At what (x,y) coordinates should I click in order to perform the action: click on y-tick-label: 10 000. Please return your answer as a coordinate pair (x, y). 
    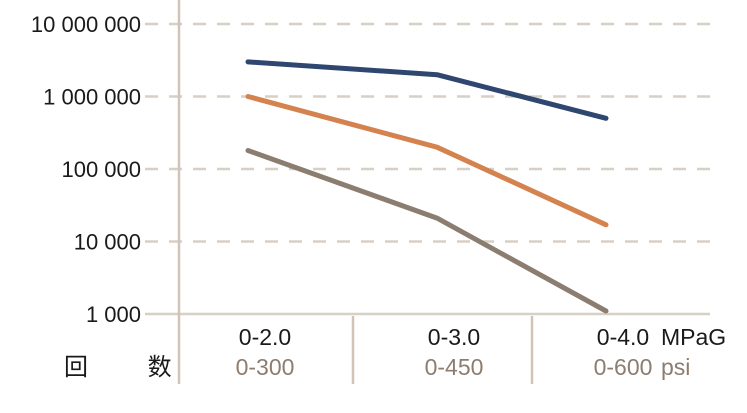
    Looking at the image, I should click on (107, 242).